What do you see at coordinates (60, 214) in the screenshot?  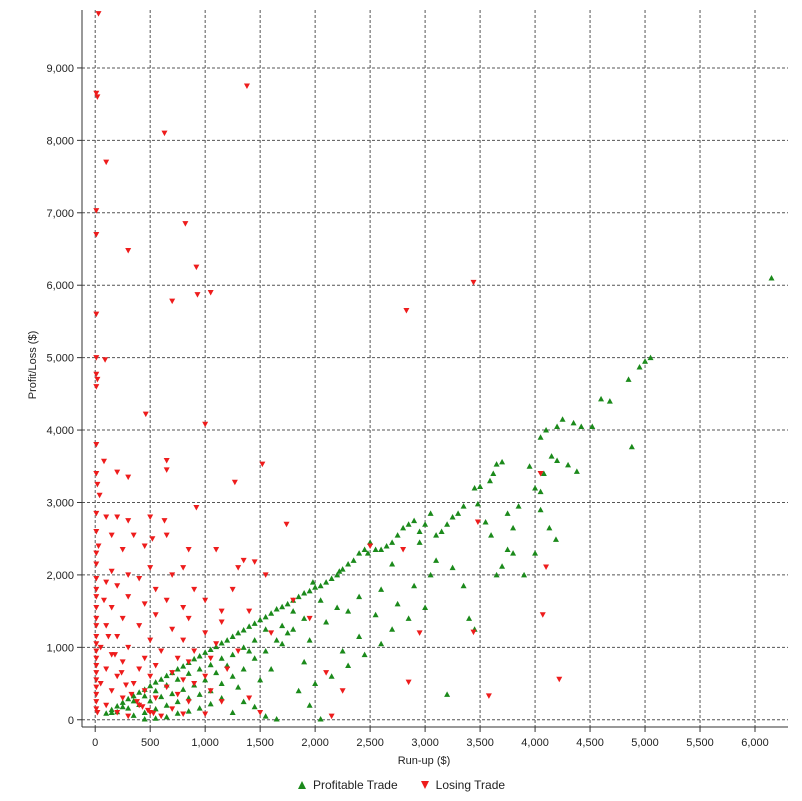 I see `y-tick-label: 7,000` at bounding box center [60, 214].